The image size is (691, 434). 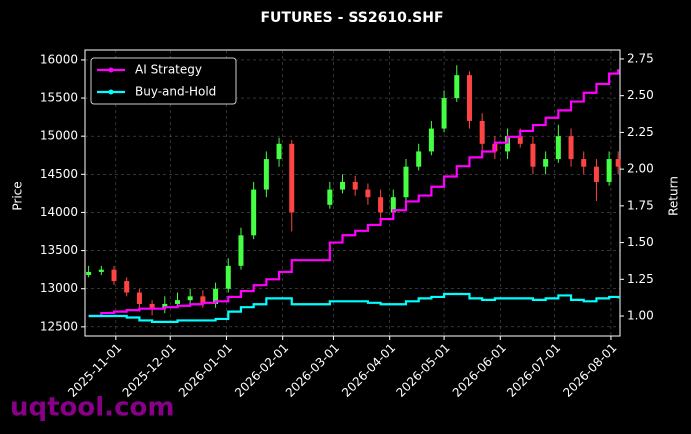 What do you see at coordinates (674, 196) in the screenshot?
I see `y2-axis-label: Return` at bounding box center [674, 196].